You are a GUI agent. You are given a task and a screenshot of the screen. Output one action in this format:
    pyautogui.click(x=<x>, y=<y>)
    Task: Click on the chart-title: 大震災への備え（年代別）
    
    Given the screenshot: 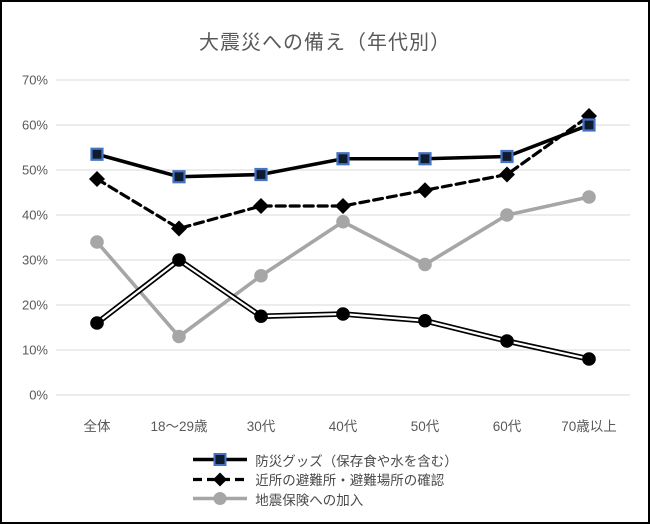 What is the action you would take?
    pyautogui.click(x=325, y=43)
    